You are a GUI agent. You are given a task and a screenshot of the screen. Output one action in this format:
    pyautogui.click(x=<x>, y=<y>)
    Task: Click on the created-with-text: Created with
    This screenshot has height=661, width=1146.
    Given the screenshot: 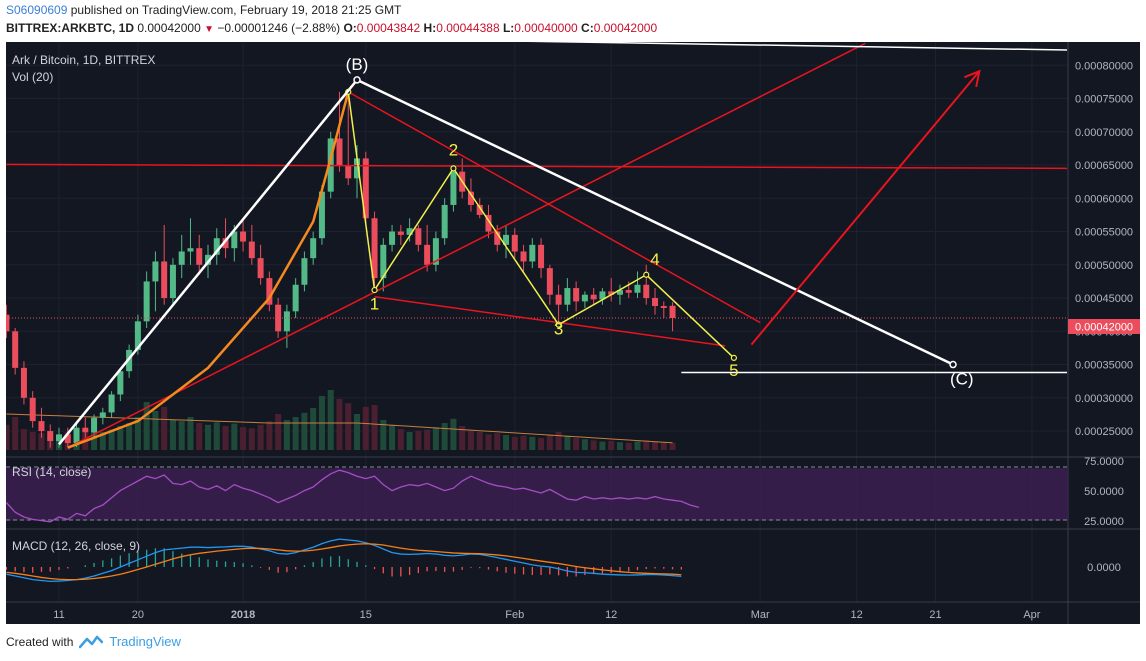 What is the action you would take?
    pyautogui.click(x=40, y=641)
    